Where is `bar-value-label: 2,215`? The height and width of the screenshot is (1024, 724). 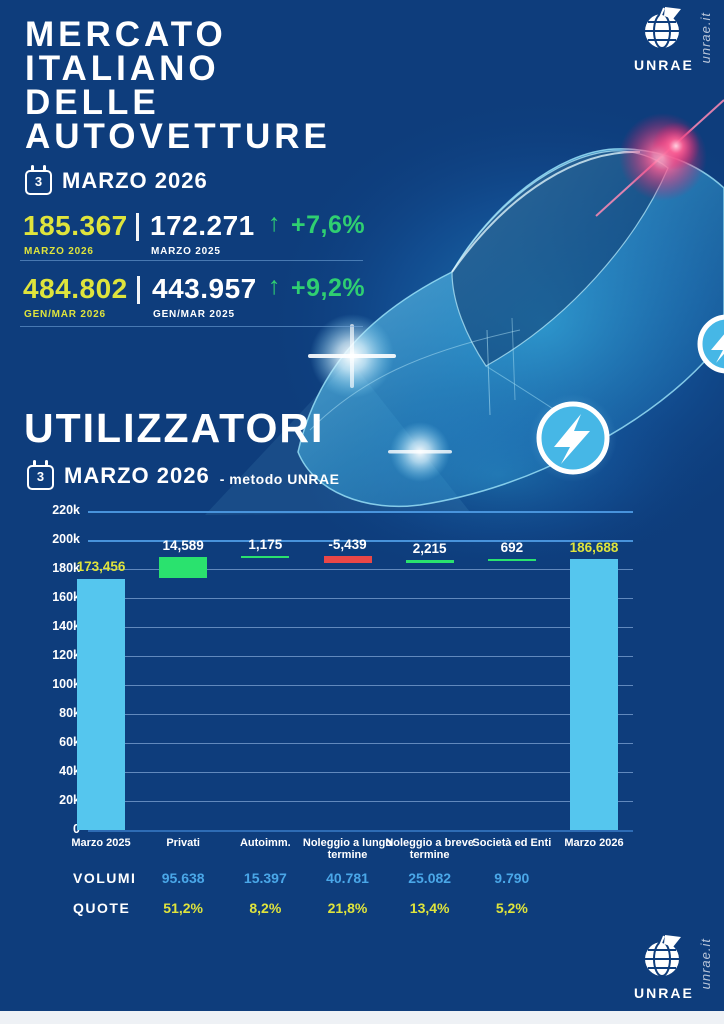 bar-value-label: 2,215 is located at coordinates (429, 548).